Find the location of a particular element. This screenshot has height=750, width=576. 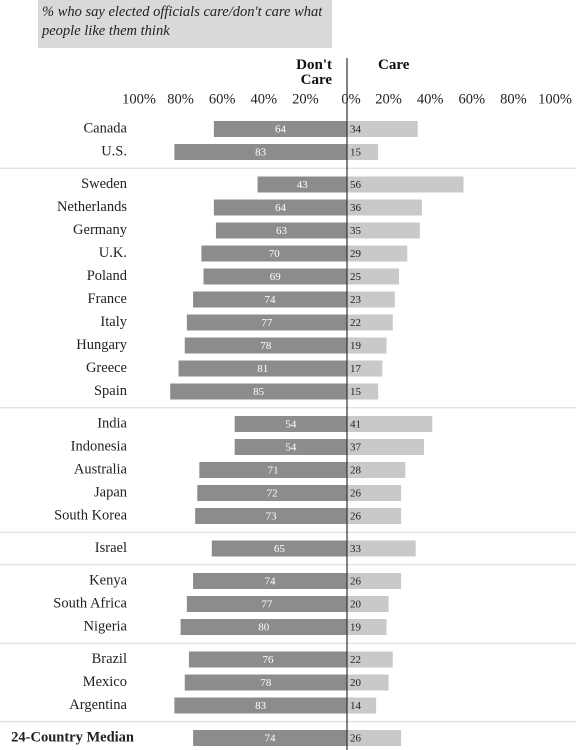

value-label: 69 is located at coordinates (276, 277).